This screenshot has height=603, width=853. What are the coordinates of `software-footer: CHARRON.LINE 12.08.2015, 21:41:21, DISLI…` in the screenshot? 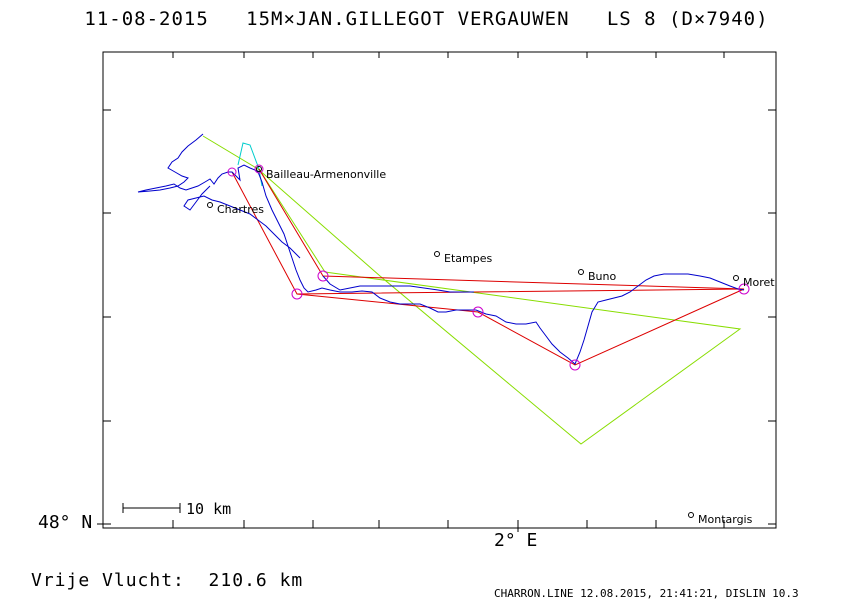 It's located at (646, 593).